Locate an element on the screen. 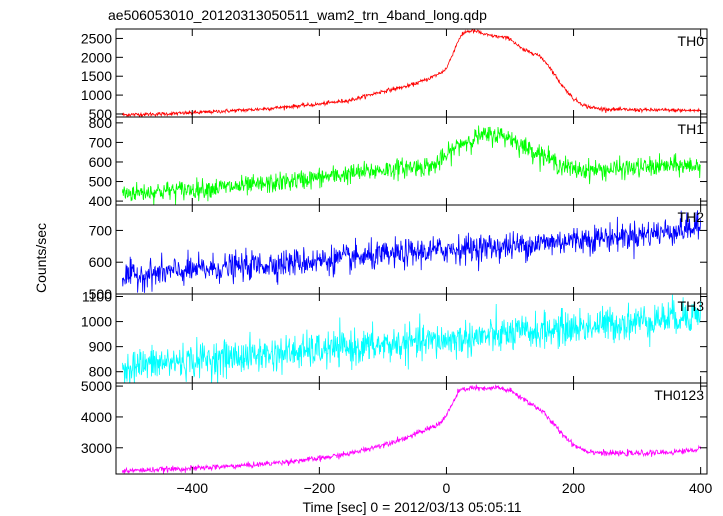  y-tick-label: 1500 is located at coordinates (96, 76).